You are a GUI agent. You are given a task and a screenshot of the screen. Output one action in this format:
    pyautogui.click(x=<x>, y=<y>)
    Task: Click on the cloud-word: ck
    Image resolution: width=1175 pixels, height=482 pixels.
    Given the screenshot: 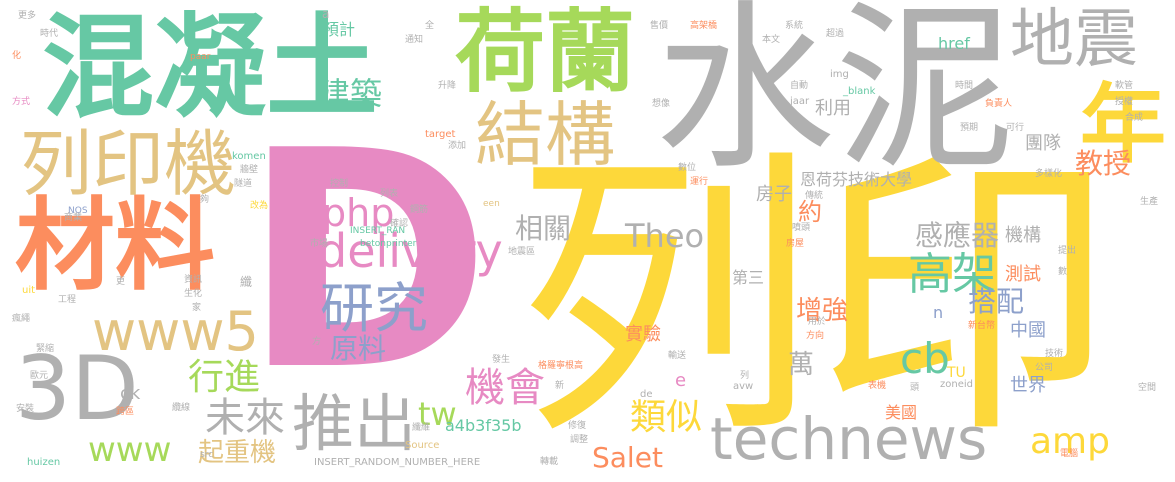 What is the action you would take?
    pyautogui.click(x=130, y=393)
    